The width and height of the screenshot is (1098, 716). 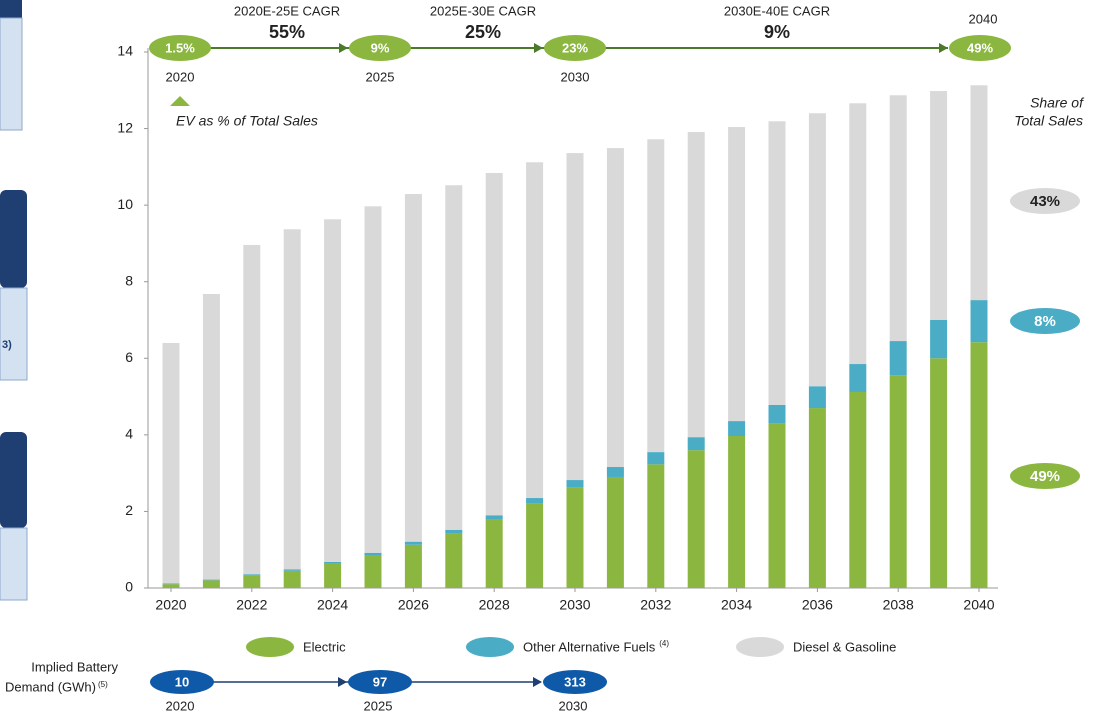 What do you see at coordinates (251, 605) in the screenshot?
I see `x-tick-label: 2022` at bounding box center [251, 605].